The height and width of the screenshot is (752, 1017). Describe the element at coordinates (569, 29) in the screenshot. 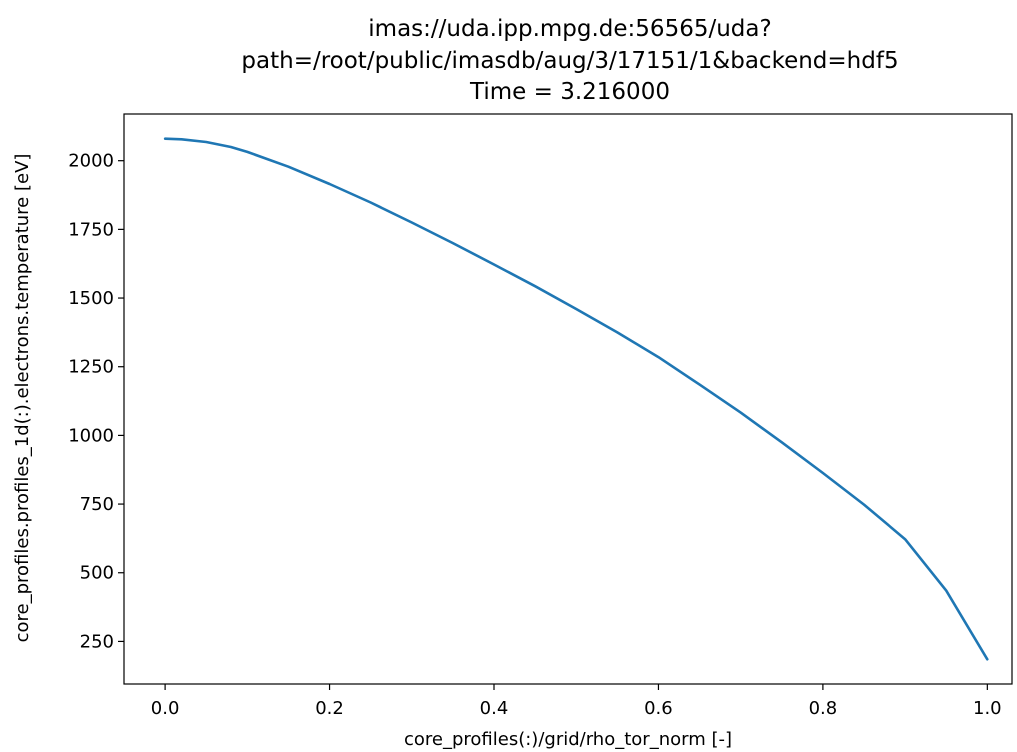

I see `title-line-1: imas://uda.ipp.mpg.de:56565/uda?` at that location.